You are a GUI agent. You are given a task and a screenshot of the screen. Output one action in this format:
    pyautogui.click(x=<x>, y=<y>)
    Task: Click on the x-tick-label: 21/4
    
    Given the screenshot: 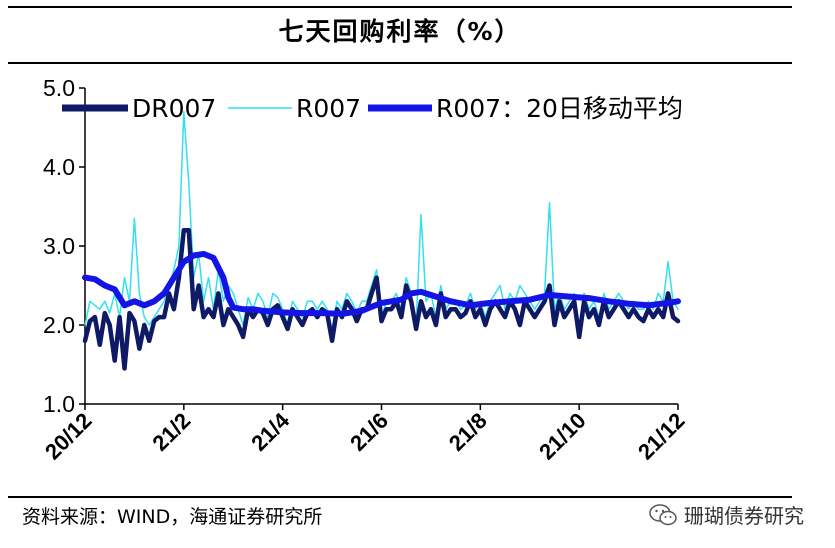 What is the action you would take?
    pyautogui.click(x=270, y=431)
    